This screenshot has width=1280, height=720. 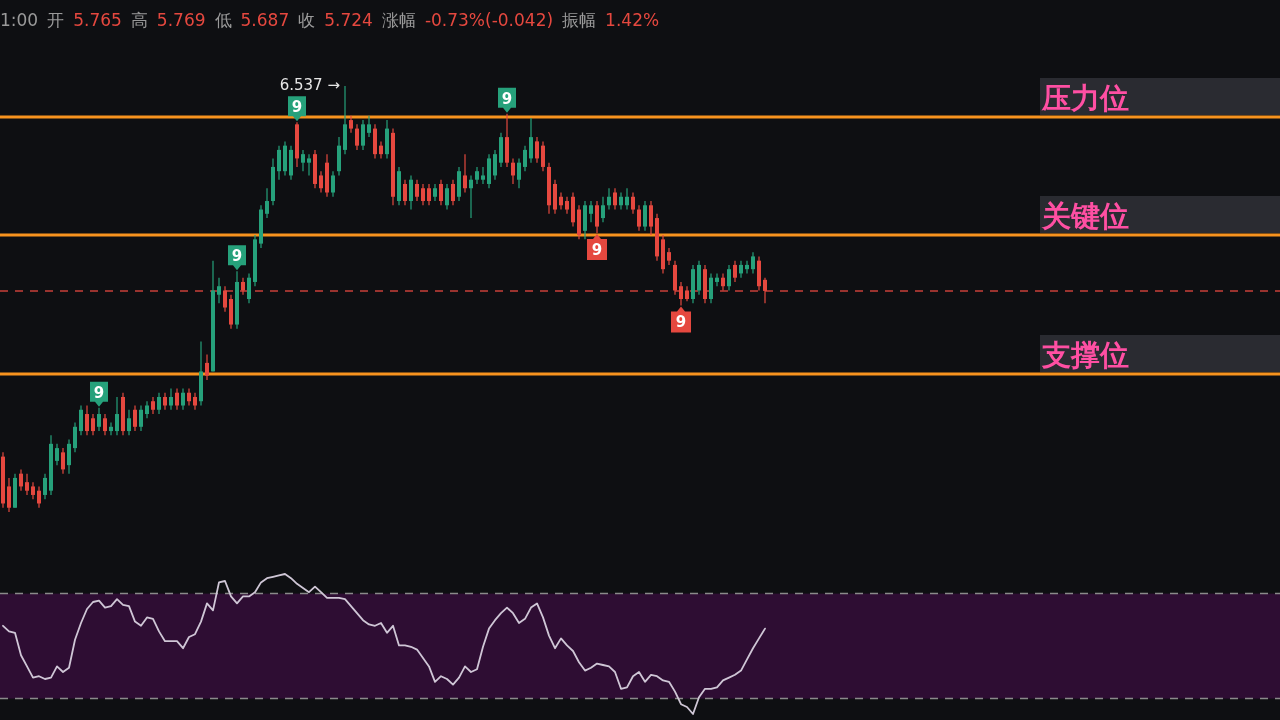 I want to click on text: 5.765, so click(x=97, y=20).